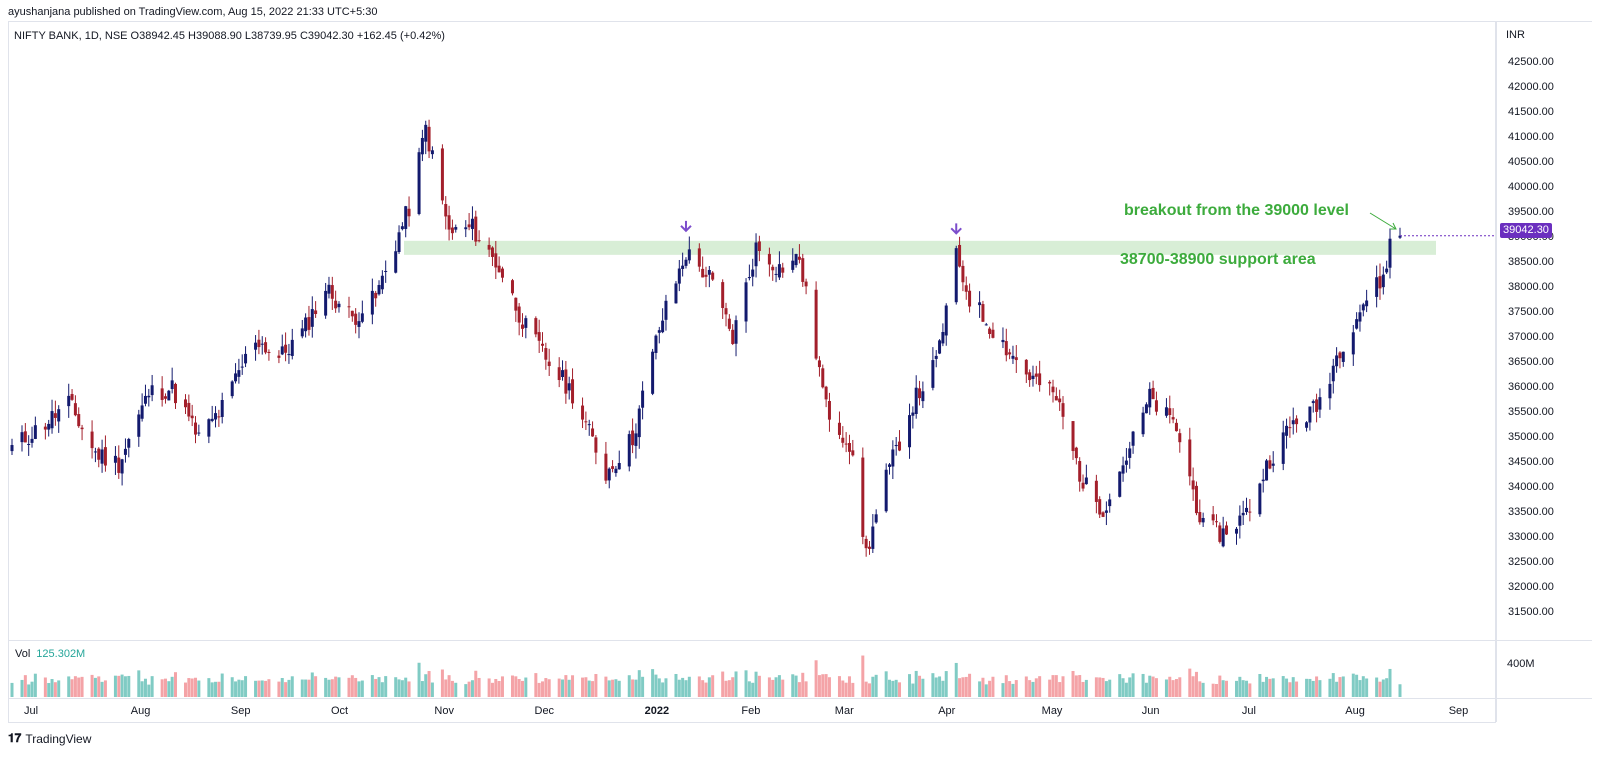 The height and width of the screenshot is (768, 1600). I want to click on price-tick-label: 32000.00, so click(1531, 587).